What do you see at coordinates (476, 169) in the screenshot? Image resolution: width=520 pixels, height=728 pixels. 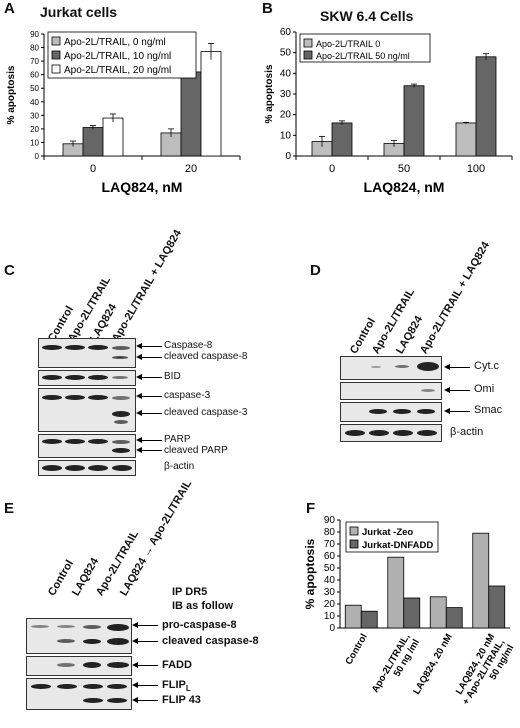 I see `x-tick-label: 100` at bounding box center [476, 169].